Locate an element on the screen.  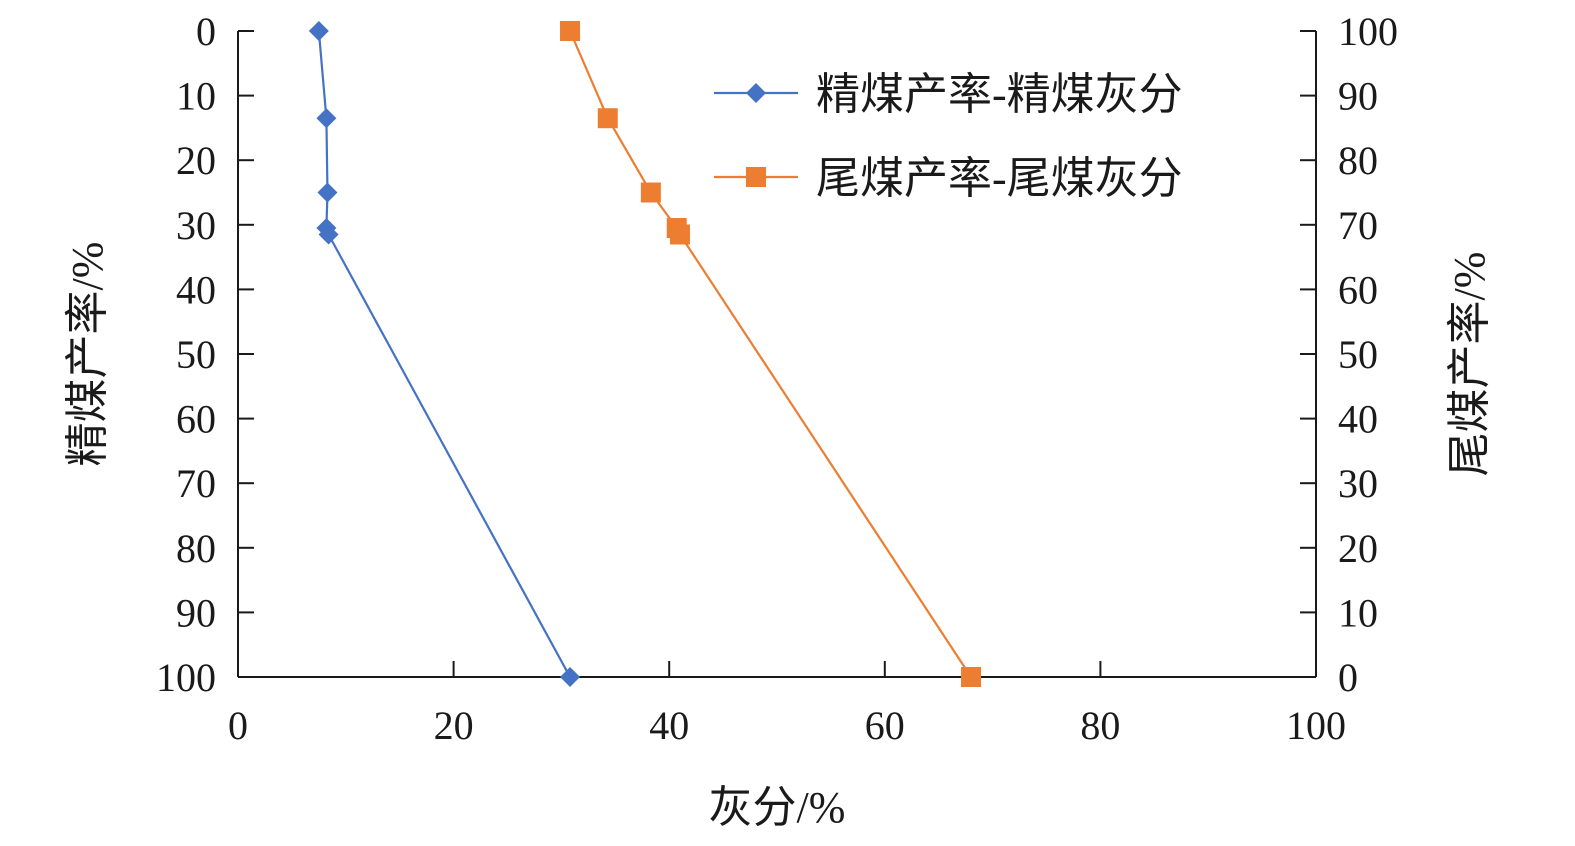
y-right-tick-label: 80 is located at coordinates (1358, 160).